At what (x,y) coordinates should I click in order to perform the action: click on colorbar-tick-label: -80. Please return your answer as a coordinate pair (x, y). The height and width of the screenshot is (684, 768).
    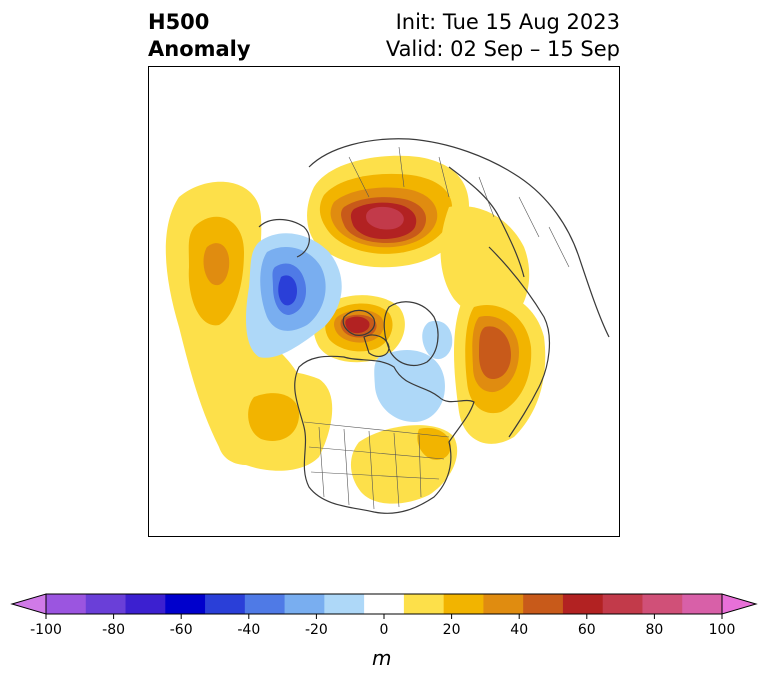
    Looking at the image, I should click on (113, 630).